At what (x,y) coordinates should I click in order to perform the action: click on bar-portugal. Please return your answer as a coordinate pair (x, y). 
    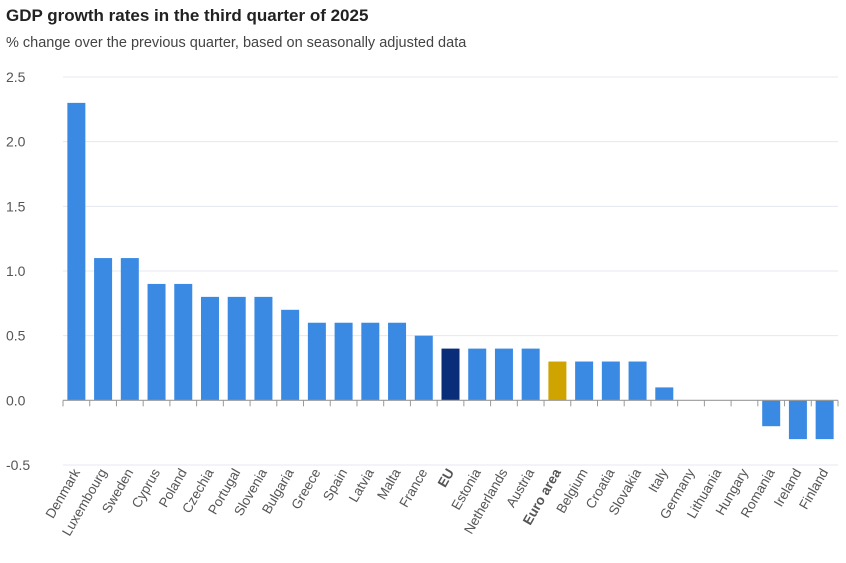
    Looking at the image, I should click on (236, 348).